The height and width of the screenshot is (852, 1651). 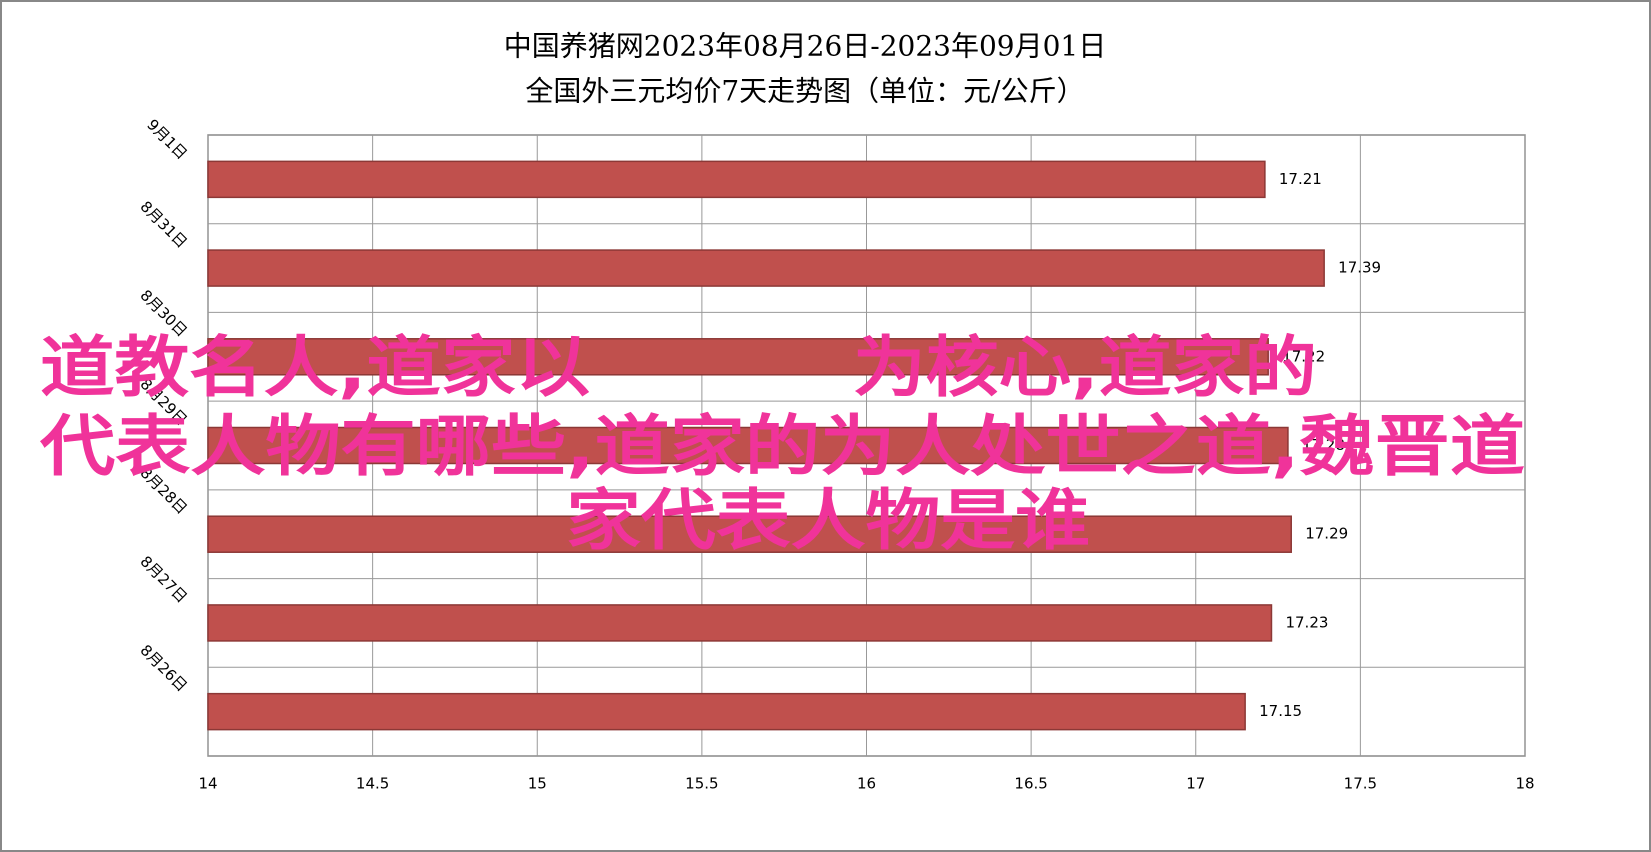 I want to click on x-tick-label: 16, so click(x=866, y=784).